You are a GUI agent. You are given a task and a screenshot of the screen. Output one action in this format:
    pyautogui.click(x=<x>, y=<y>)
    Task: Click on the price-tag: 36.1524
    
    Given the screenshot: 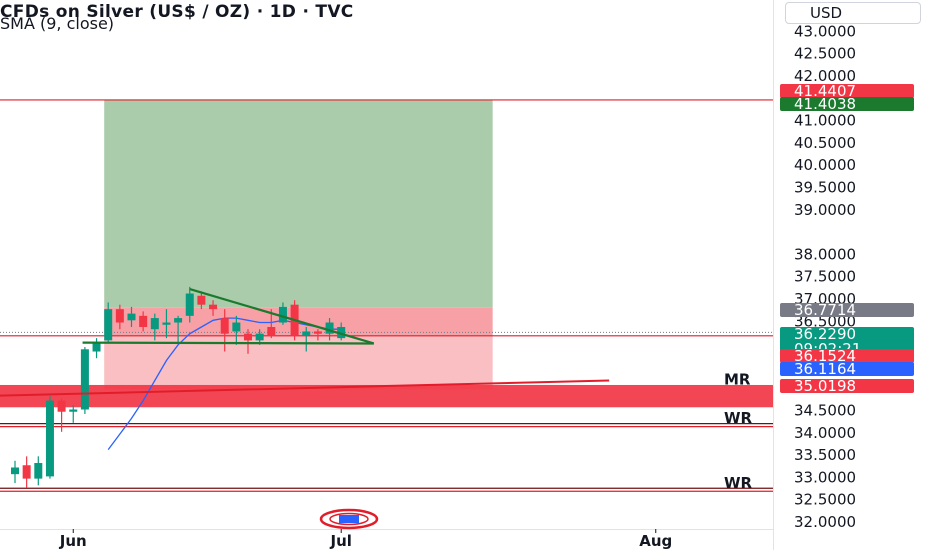 What is the action you would take?
    pyautogui.click(x=847, y=356)
    